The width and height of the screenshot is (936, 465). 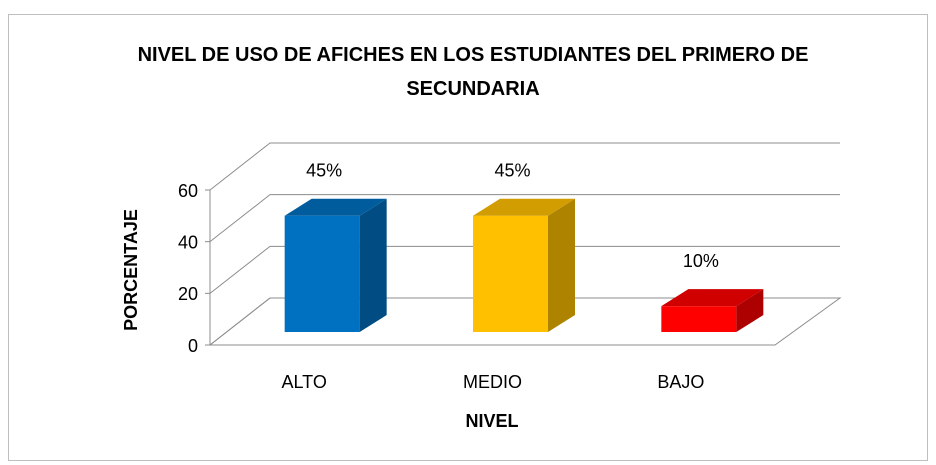 What do you see at coordinates (188, 242) in the screenshot?
I see `y-tick-label: 40` at bounding box center [188, 242].